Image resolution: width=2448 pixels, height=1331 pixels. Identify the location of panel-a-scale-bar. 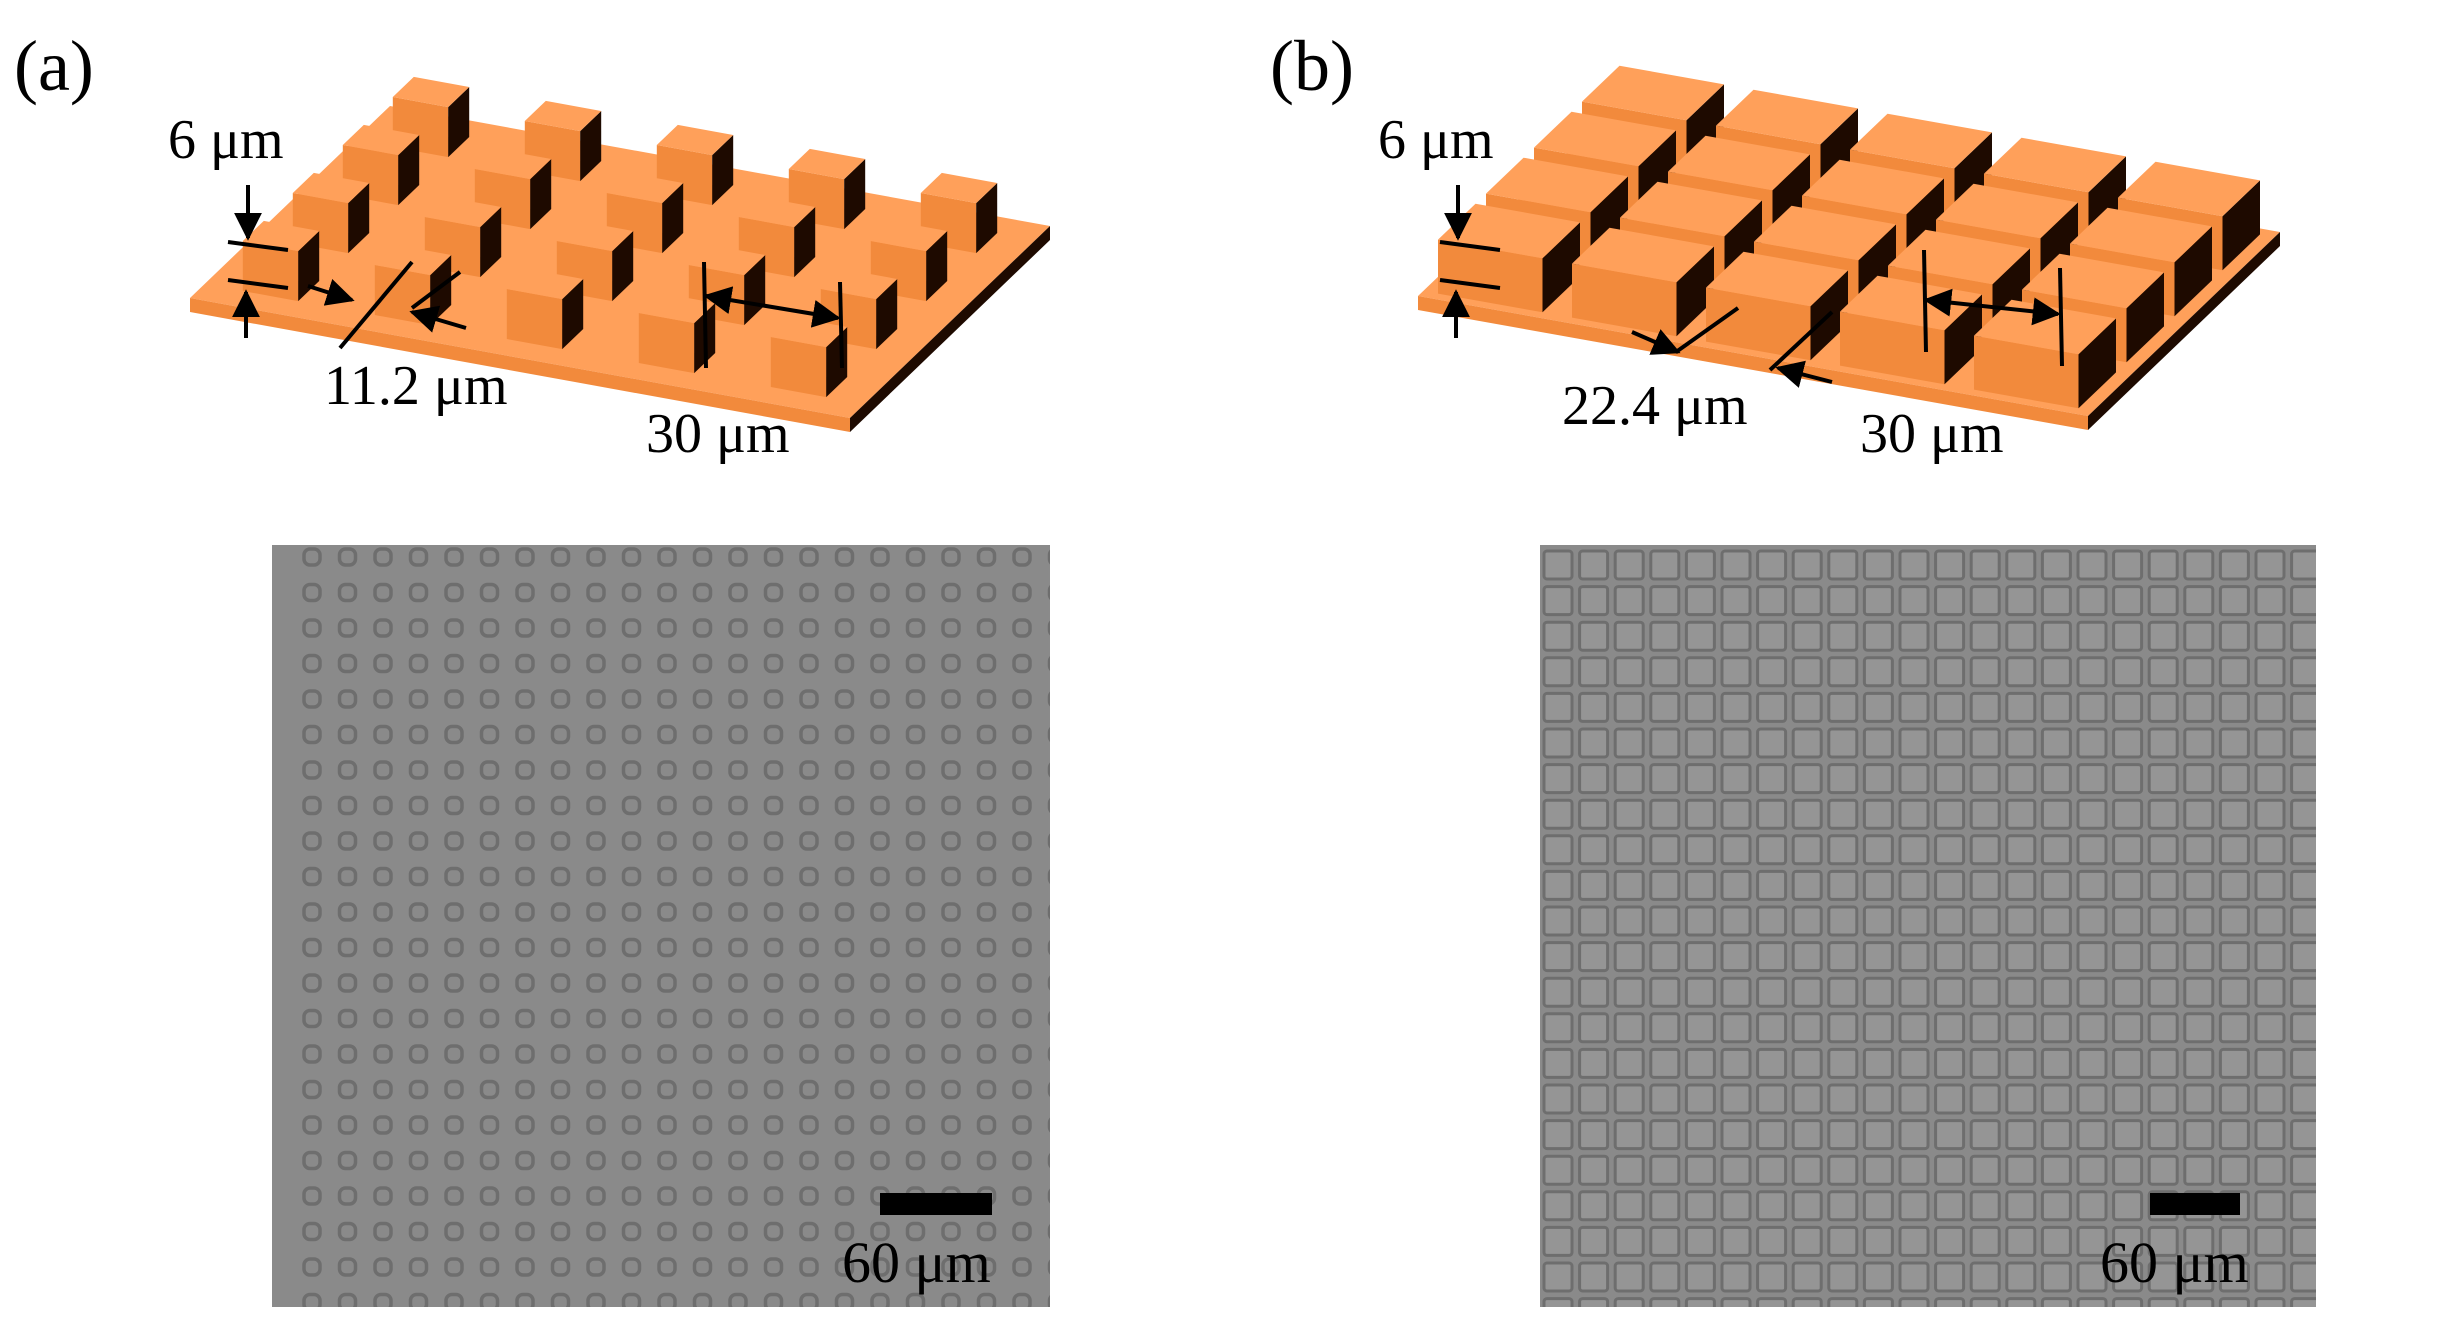
(936, 1204).